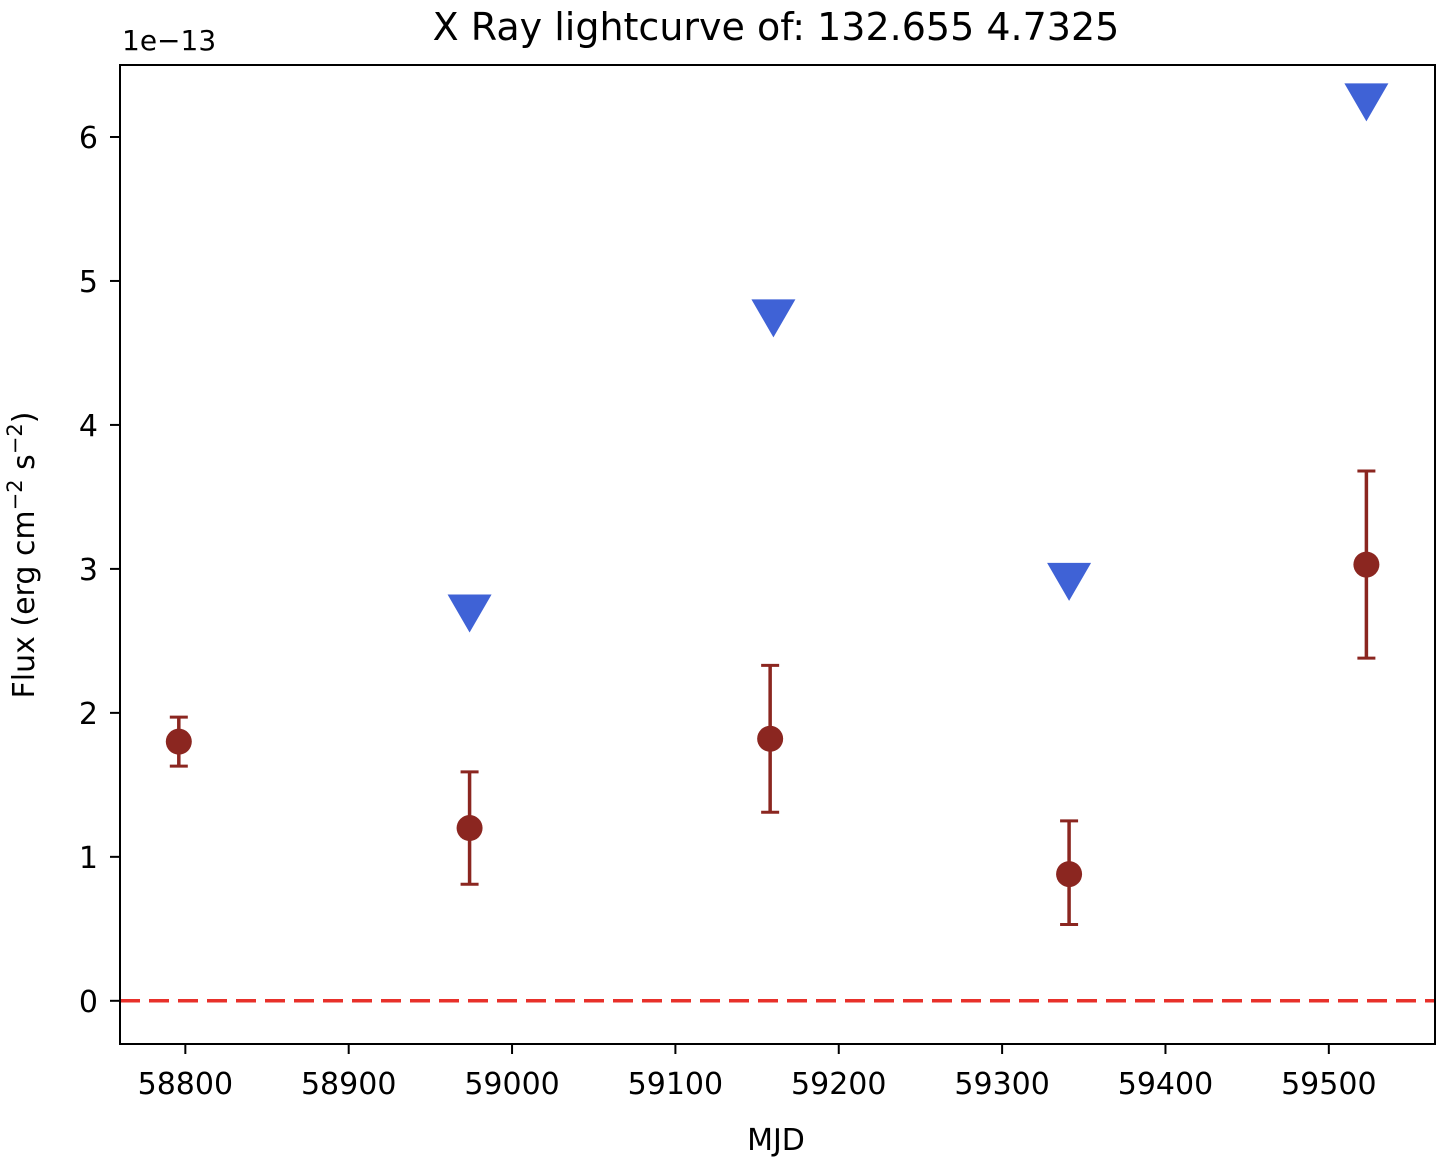 The width and height of the screenshot is (1441, 1163). Describe the element at coordinates (511, 1084) in the screenshot. I see `x-tick-label: 59000` at that location.